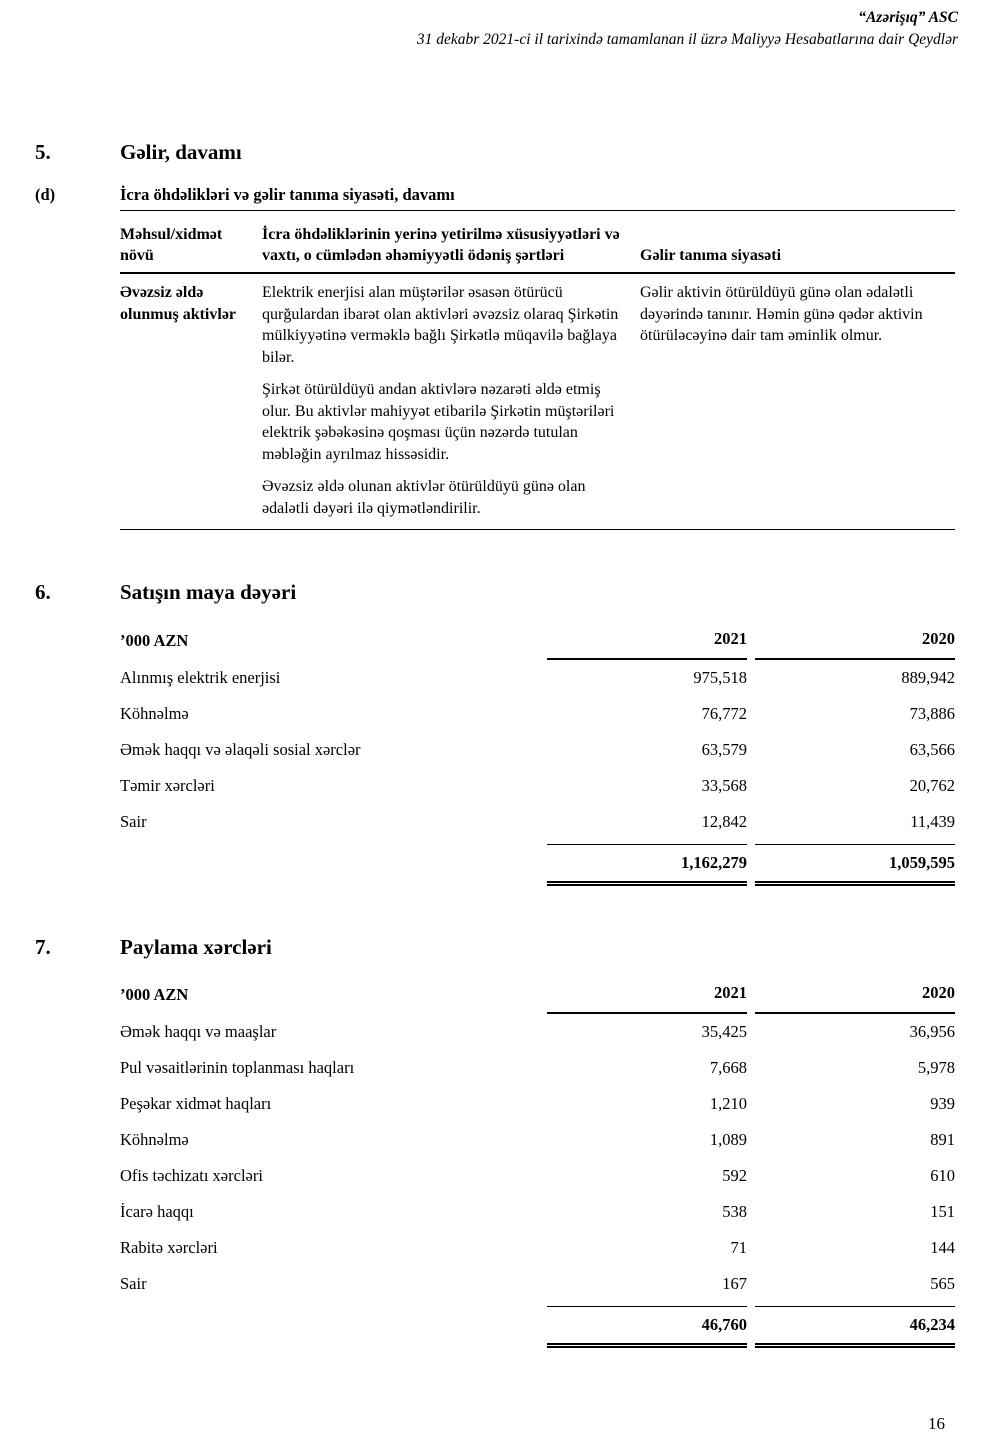 Image resolution: width=1000 pixels, height=1446 pixels. What do you see at coordinates (169, 1247) in the screenshot?
I see `row-label: Rabitə xərcləri` at bounding box center [169, 1247].